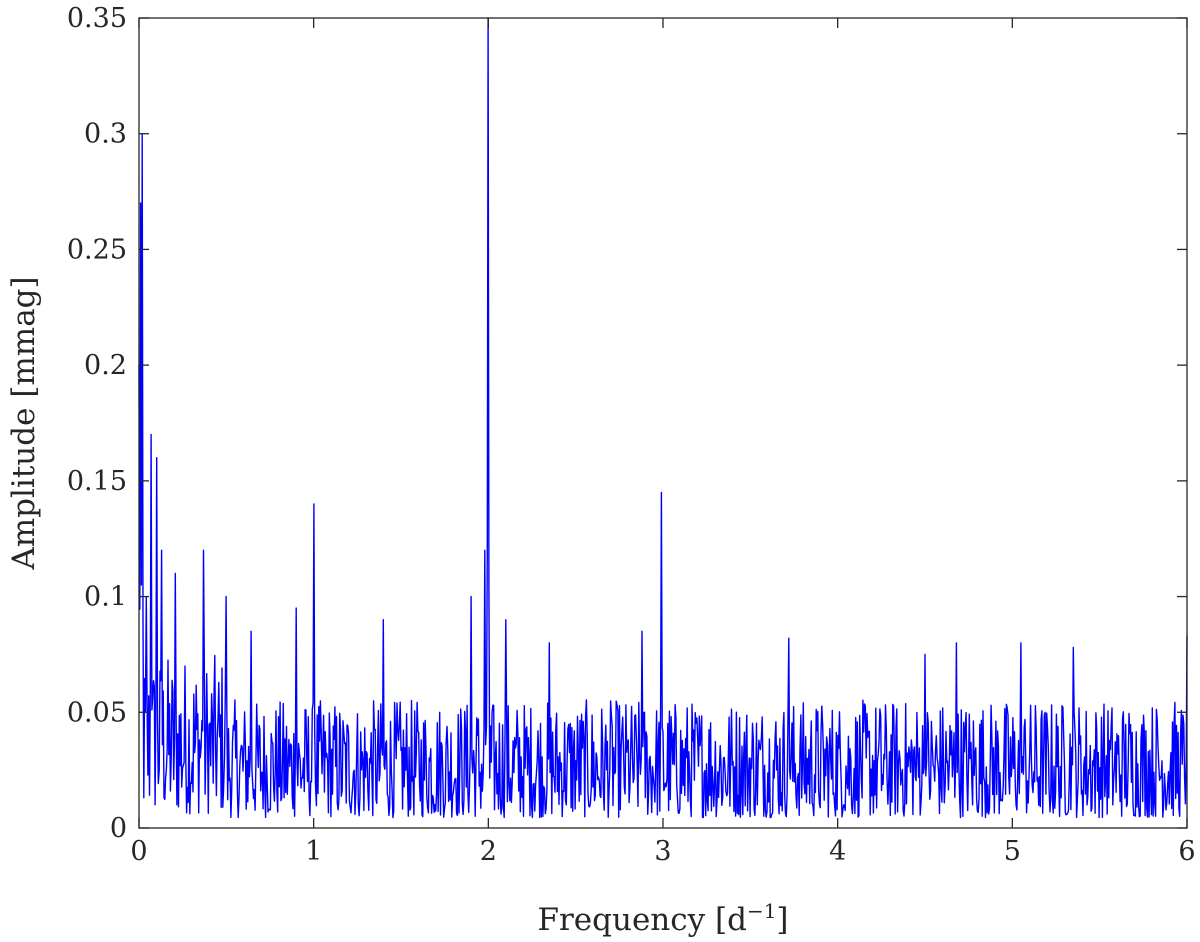  I want to click on y-tick-label: 0.25, so click(97, 249).